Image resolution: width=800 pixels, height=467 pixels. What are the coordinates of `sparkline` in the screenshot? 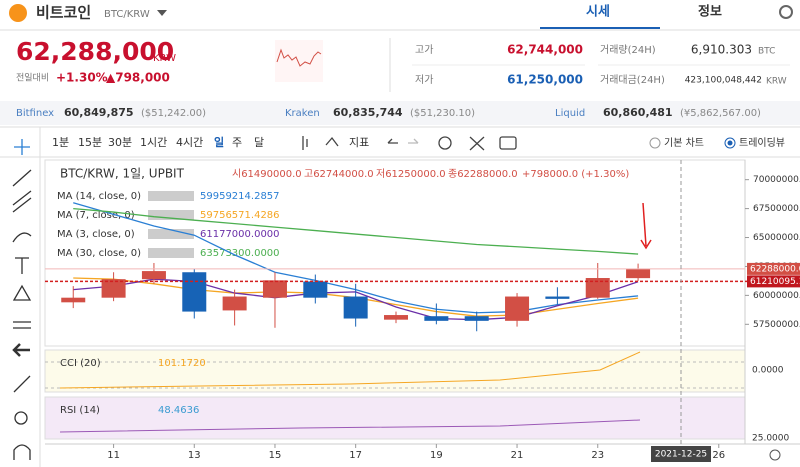 It's located at (299, 57).